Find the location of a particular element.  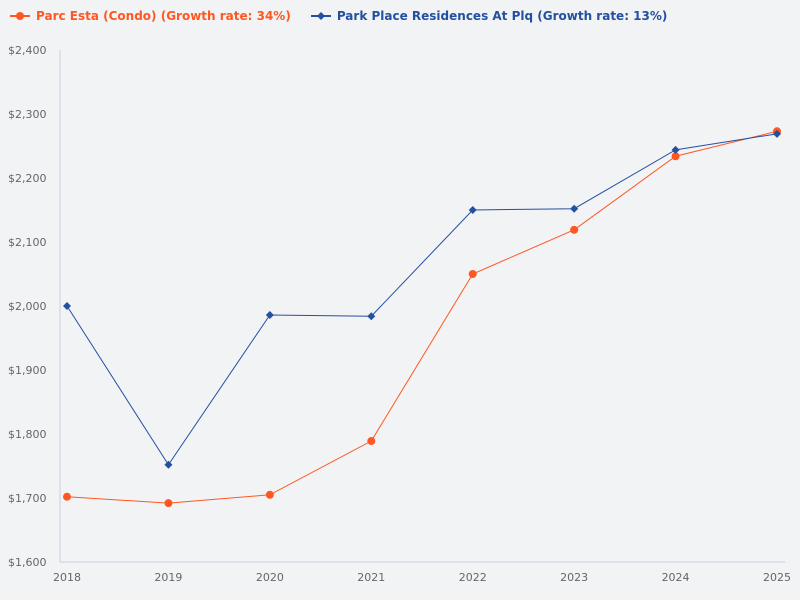

x-tick-label: 2020 is located at coordinates (270, 577).